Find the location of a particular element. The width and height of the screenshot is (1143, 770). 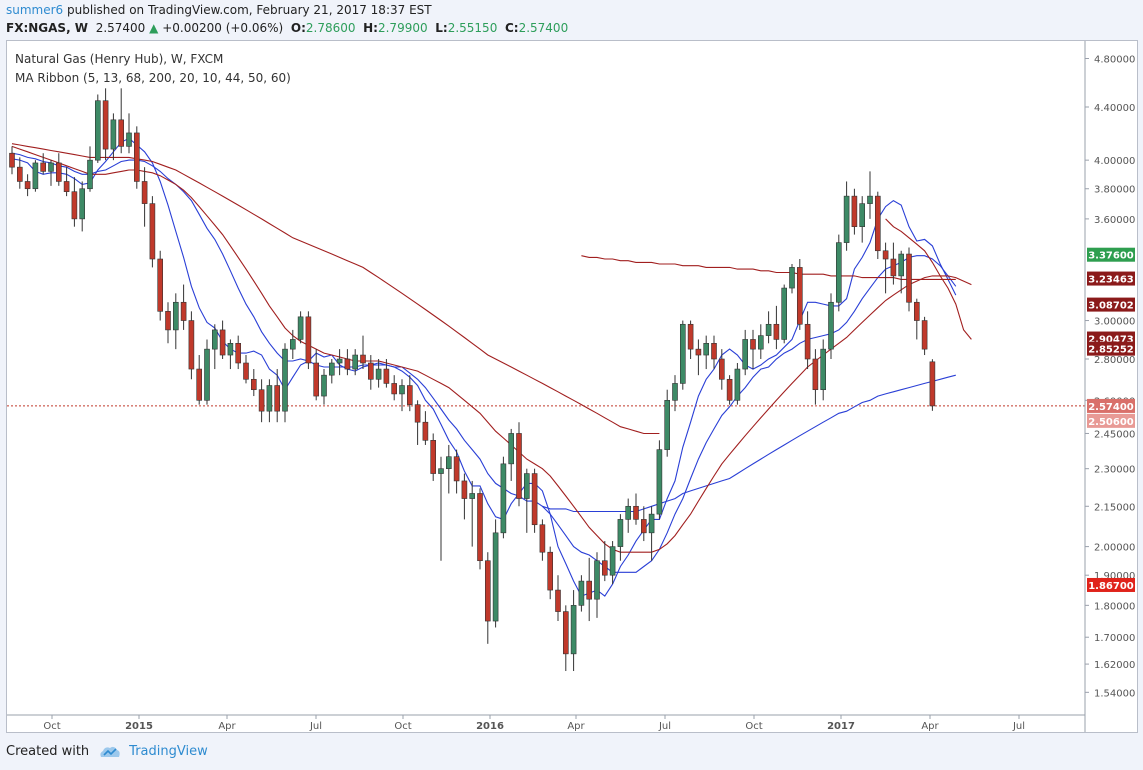

chart-title: Natural Gas (Henry Hub), W, FXCM is located at coordinates (119, 59).